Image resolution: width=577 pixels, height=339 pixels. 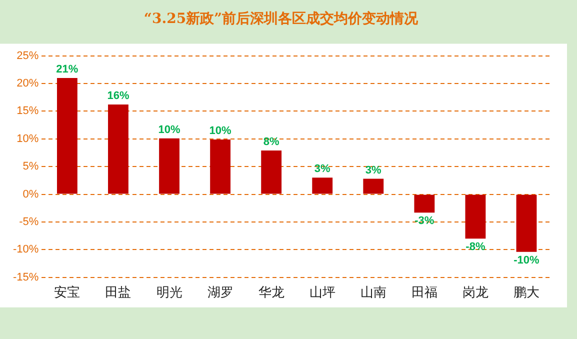 What do you see at coordinates (29, 222) in the screenshot?
I see `y-tick-label: -5%` at bounding box center [29, 222].